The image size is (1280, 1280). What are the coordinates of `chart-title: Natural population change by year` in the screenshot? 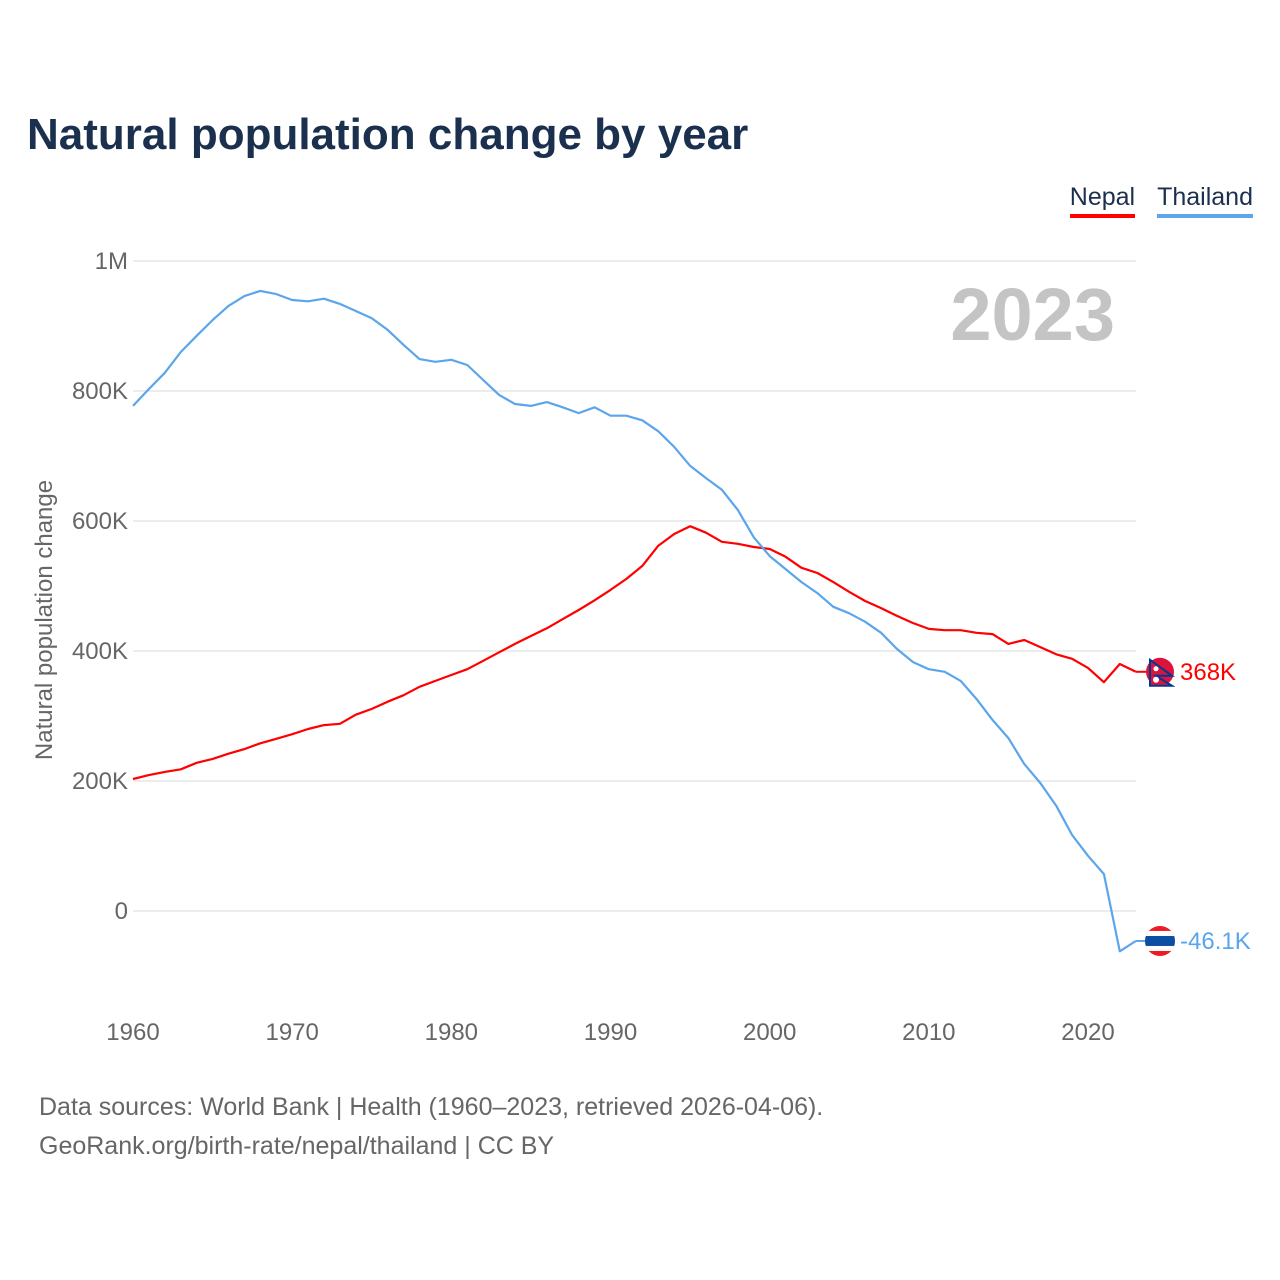 It's located at (388, 134).